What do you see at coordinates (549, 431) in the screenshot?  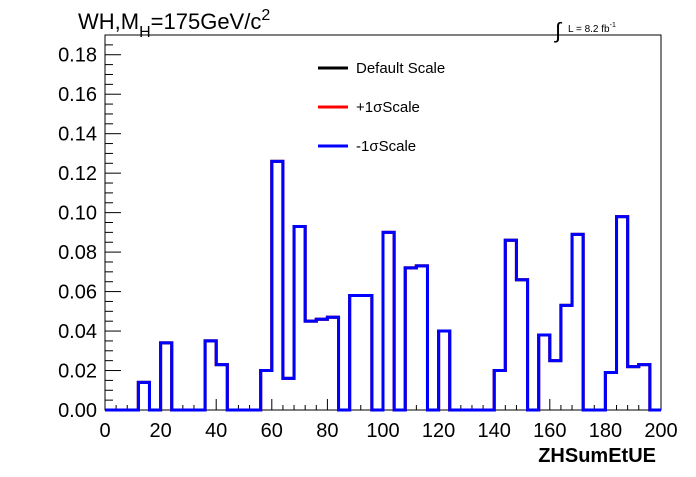 I see `x-tick-label: 160` at bounding box center [549, 431].